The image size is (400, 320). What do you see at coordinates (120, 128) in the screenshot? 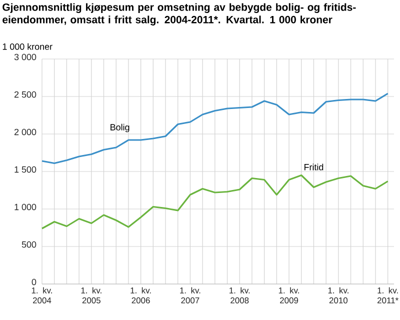
I see `series-label: Bolig` at bounding box center [120, 128].